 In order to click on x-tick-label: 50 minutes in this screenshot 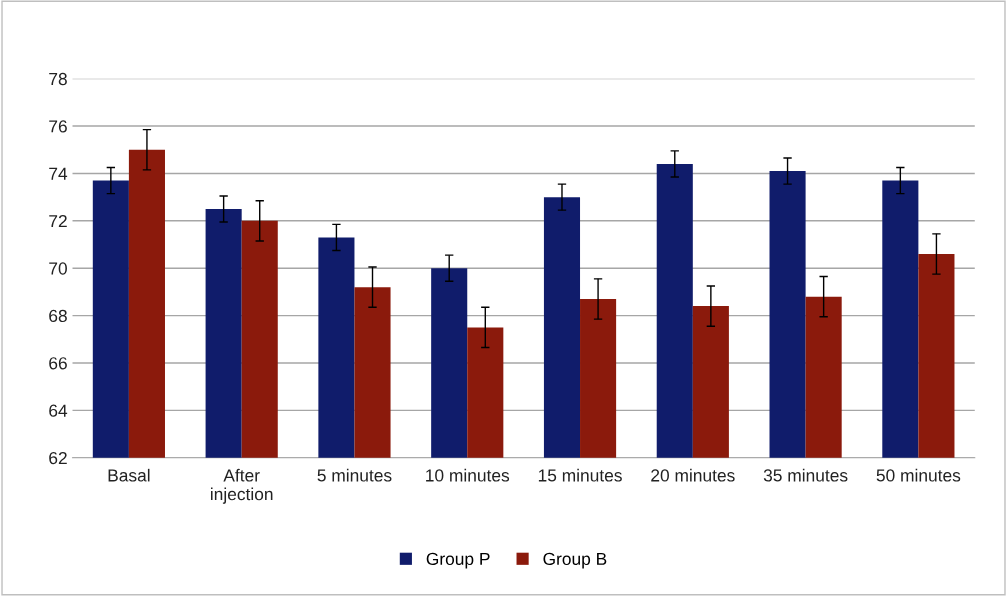, I will do `click(918, 475)`.